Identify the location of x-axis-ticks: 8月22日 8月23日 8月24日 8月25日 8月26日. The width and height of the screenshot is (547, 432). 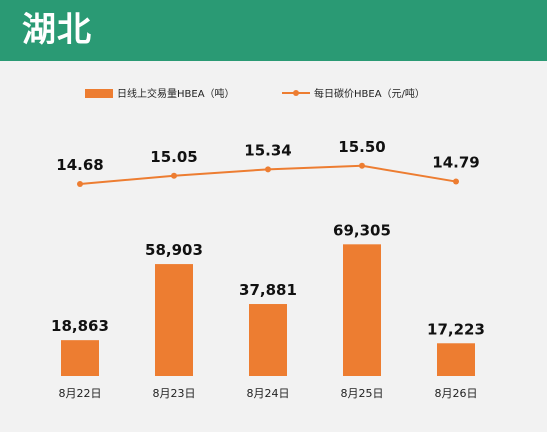
(268, 393).